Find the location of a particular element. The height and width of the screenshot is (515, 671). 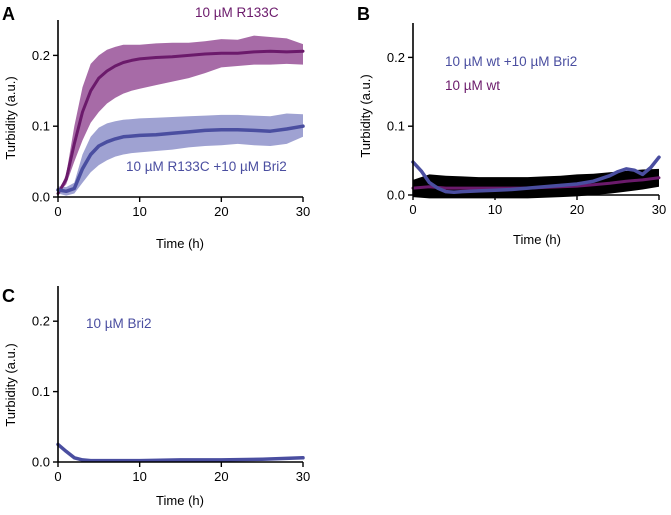

panel-label-b: B is located at coordinates (363, 14).